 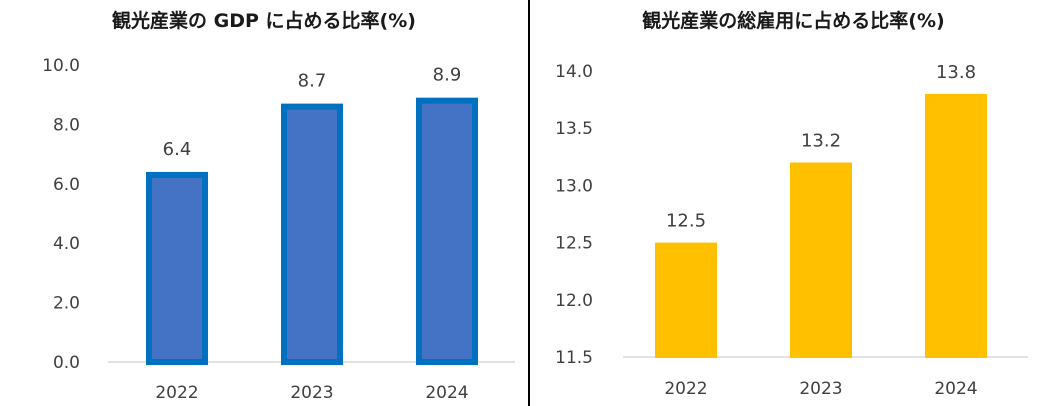 I want to click on data-label: 13.2, so click(x=821, y=141).